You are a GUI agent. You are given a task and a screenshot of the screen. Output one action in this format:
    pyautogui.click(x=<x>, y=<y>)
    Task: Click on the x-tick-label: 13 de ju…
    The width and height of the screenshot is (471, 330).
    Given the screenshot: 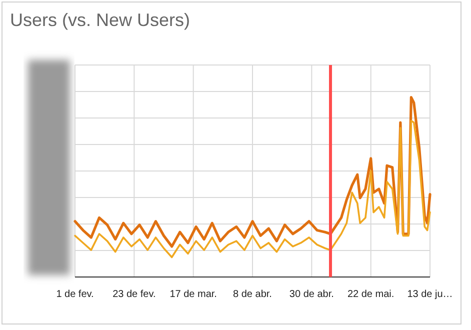 What is the action you would take?
    pyautogui.click(x=430, y=294)
    